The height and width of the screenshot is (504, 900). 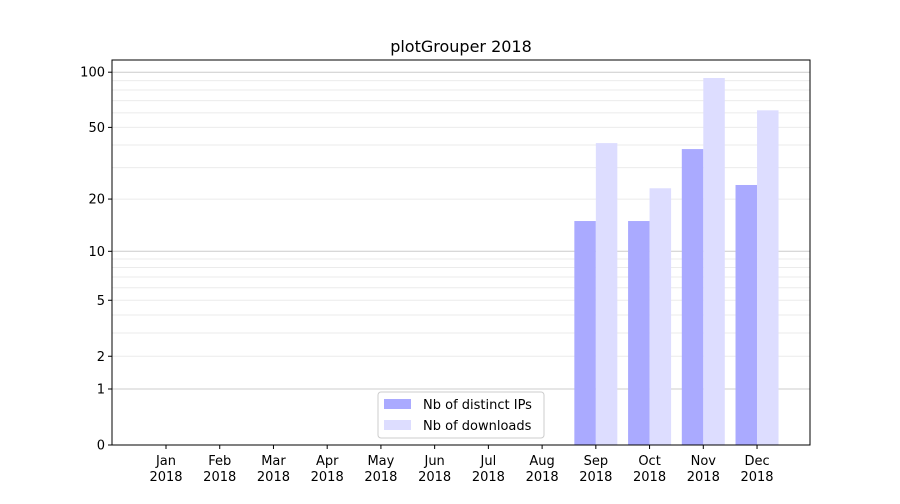 What do you see at coordinates (433, 461) in the screenshot?
I see `x-tick-label: Jun` at bounding box center [433, 461].